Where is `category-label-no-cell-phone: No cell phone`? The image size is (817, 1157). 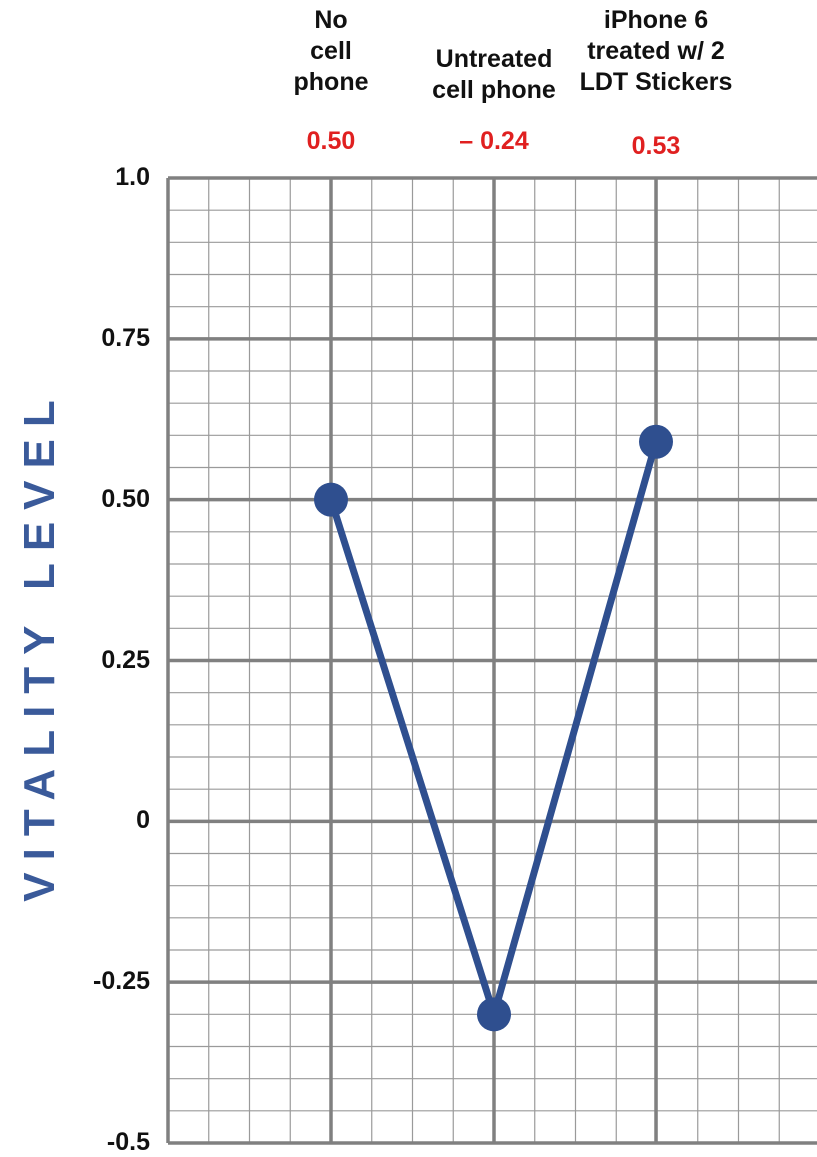
category-label-no-cell-phone: No cell phone is located at coordinates (331, 51).